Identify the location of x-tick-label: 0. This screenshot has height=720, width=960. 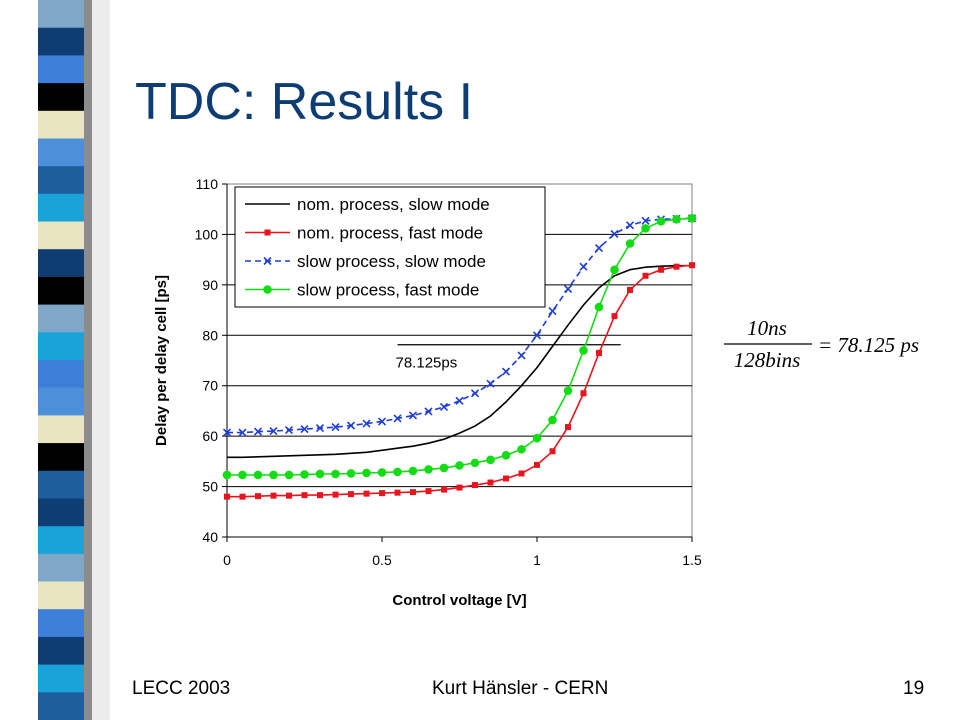
(227, 560).